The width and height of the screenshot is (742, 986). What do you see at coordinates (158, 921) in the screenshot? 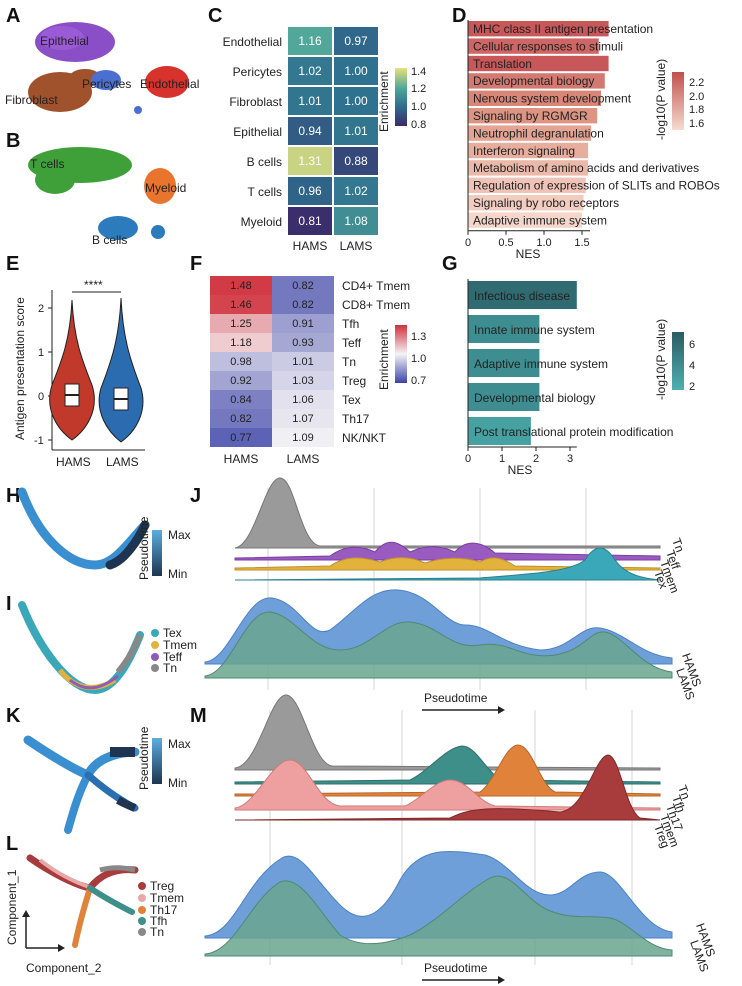
I see `legend-label: Tfh` at bounding box center [158, 921].